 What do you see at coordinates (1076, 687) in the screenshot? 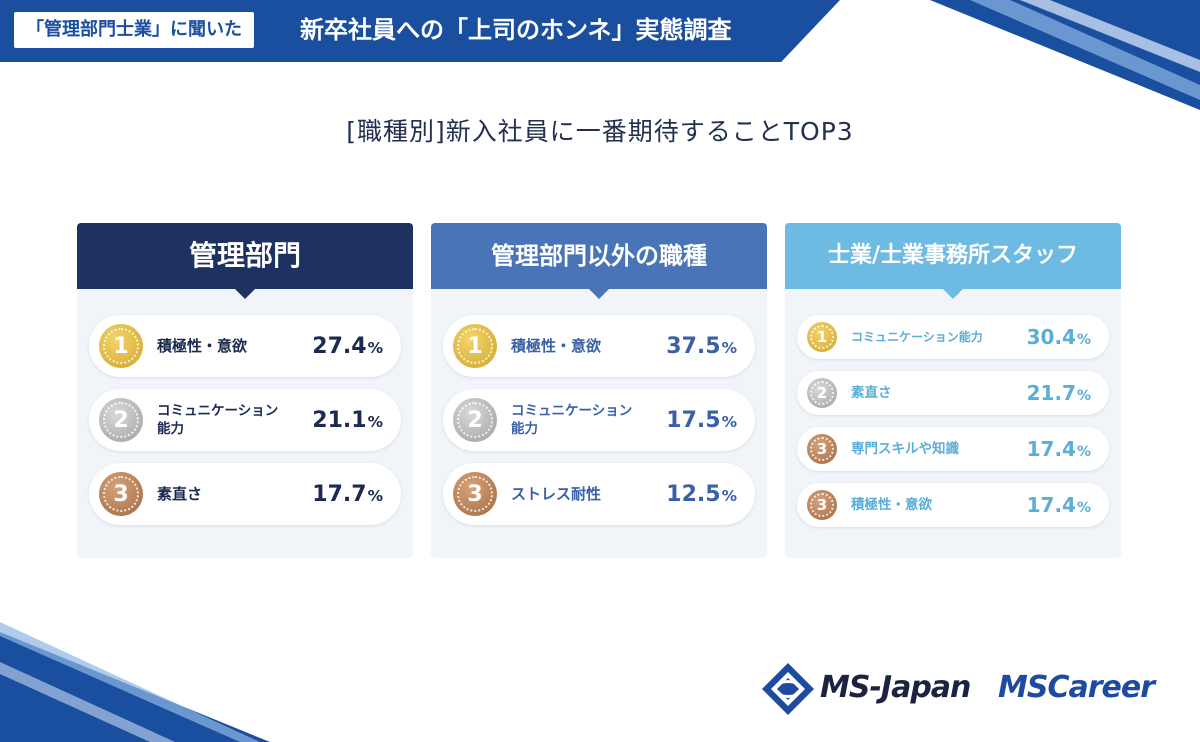
I see `ms-career-logo: MSCareer` at bounding box center [1076, 687].